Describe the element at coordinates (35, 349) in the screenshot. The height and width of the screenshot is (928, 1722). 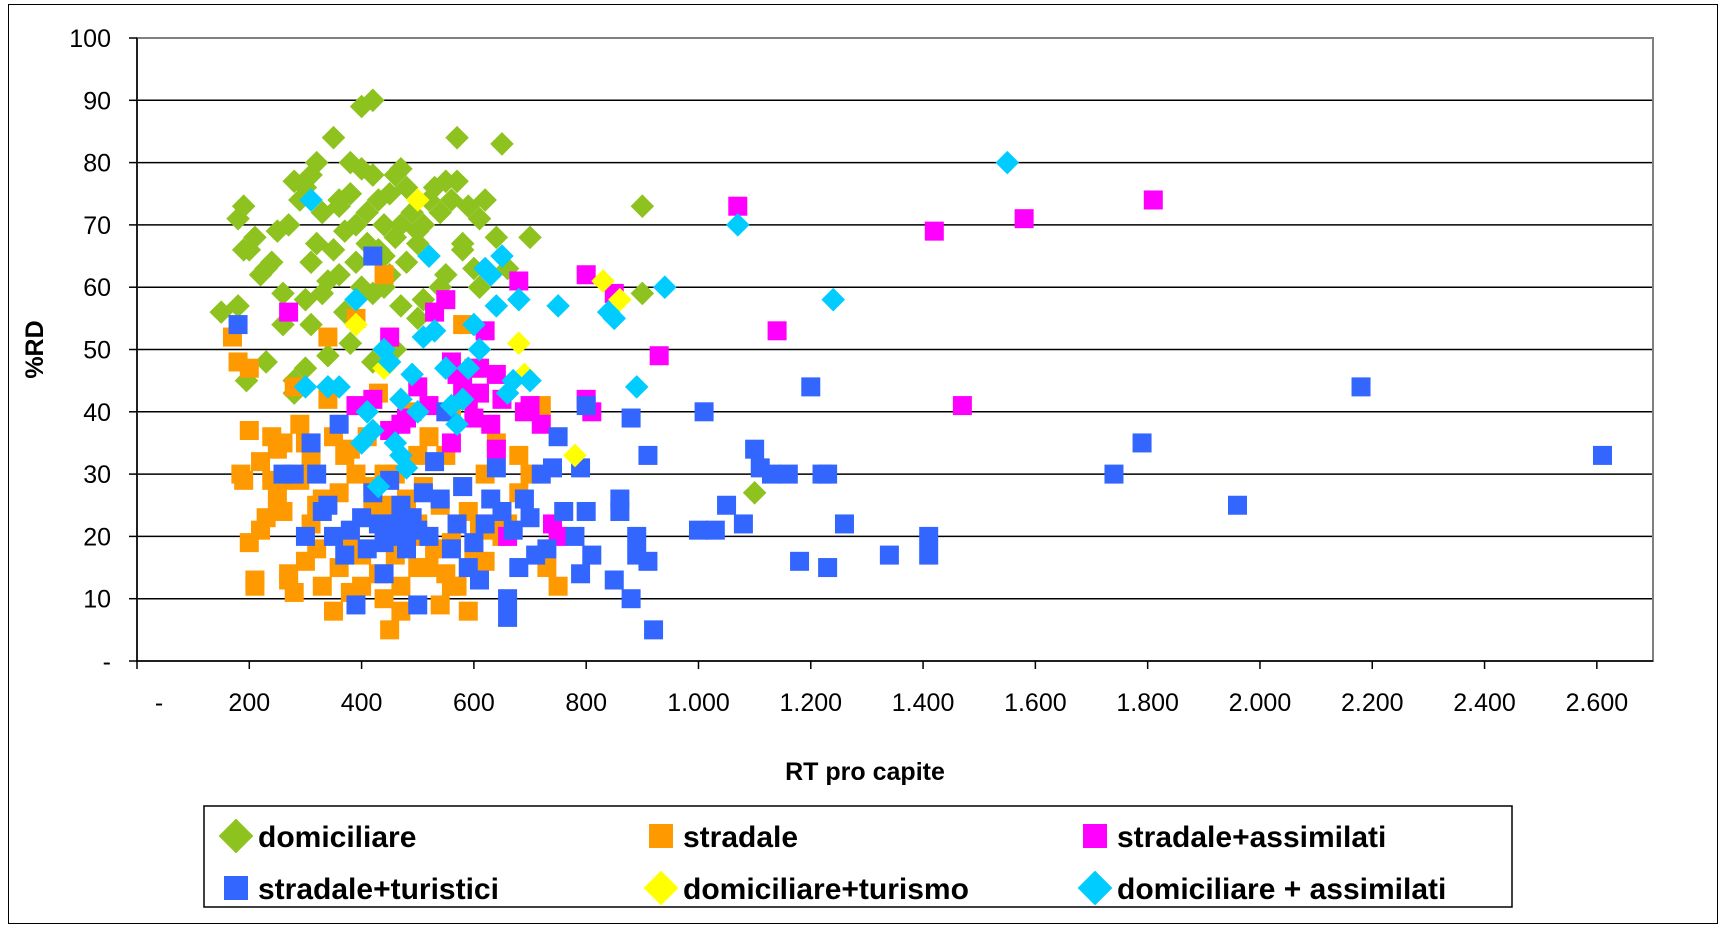
I see `y-axis-title: %RD` at that location.